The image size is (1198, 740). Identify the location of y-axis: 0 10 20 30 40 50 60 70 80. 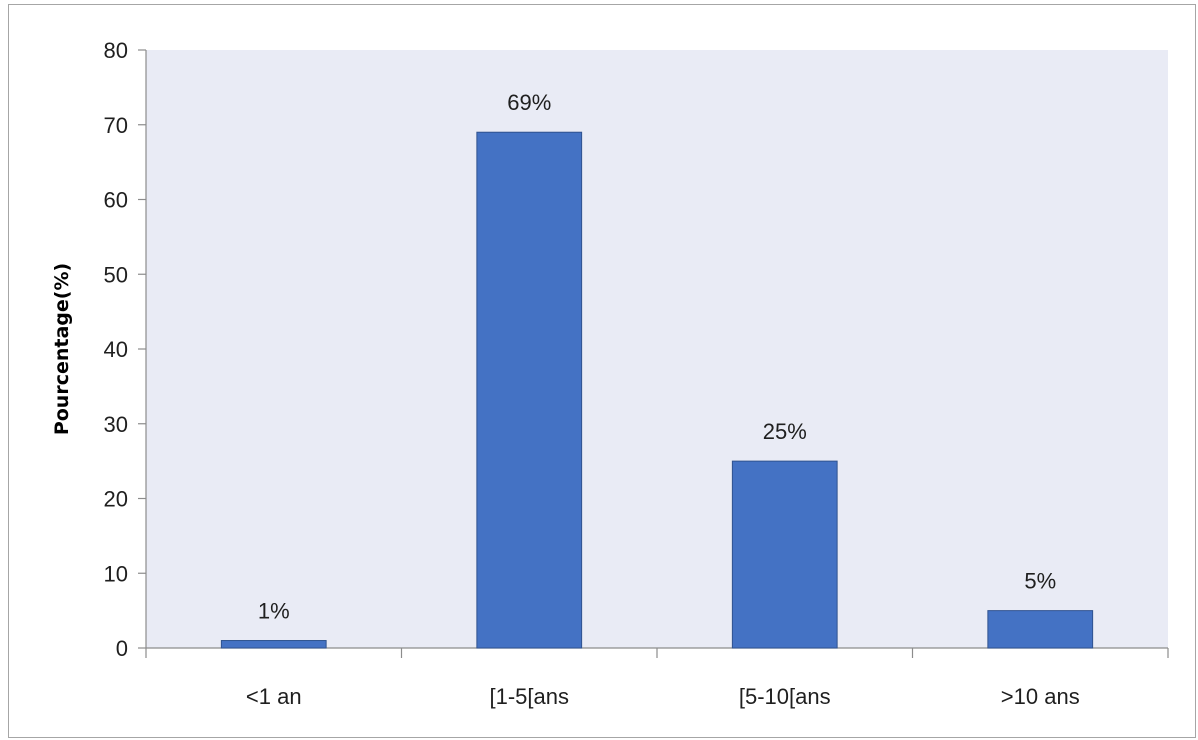
(125, 349).